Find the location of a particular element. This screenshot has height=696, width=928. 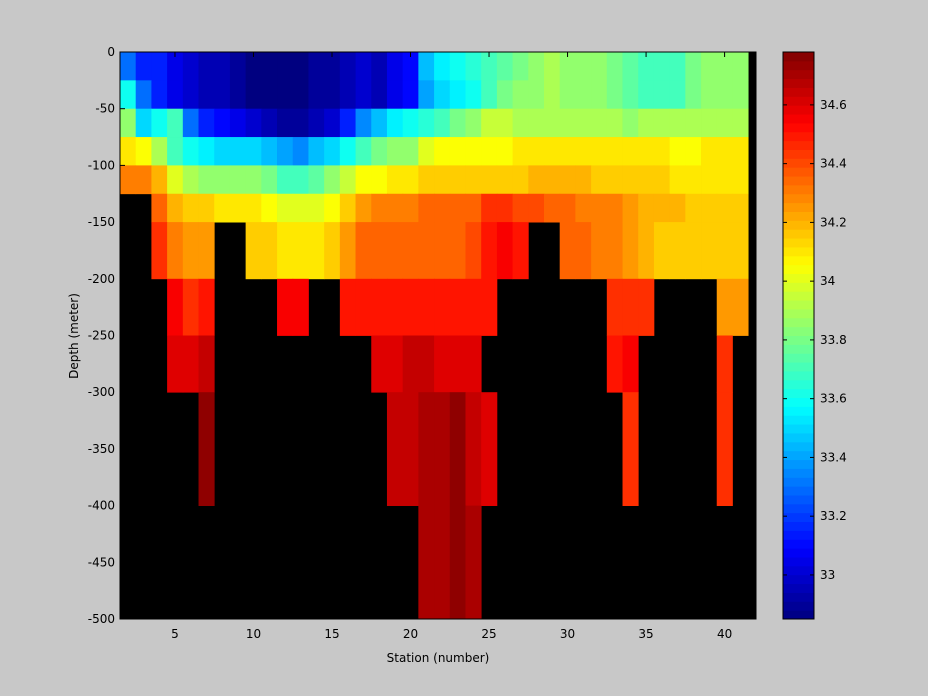

x-tick-label: 30 is located at coordinates (567, 634).